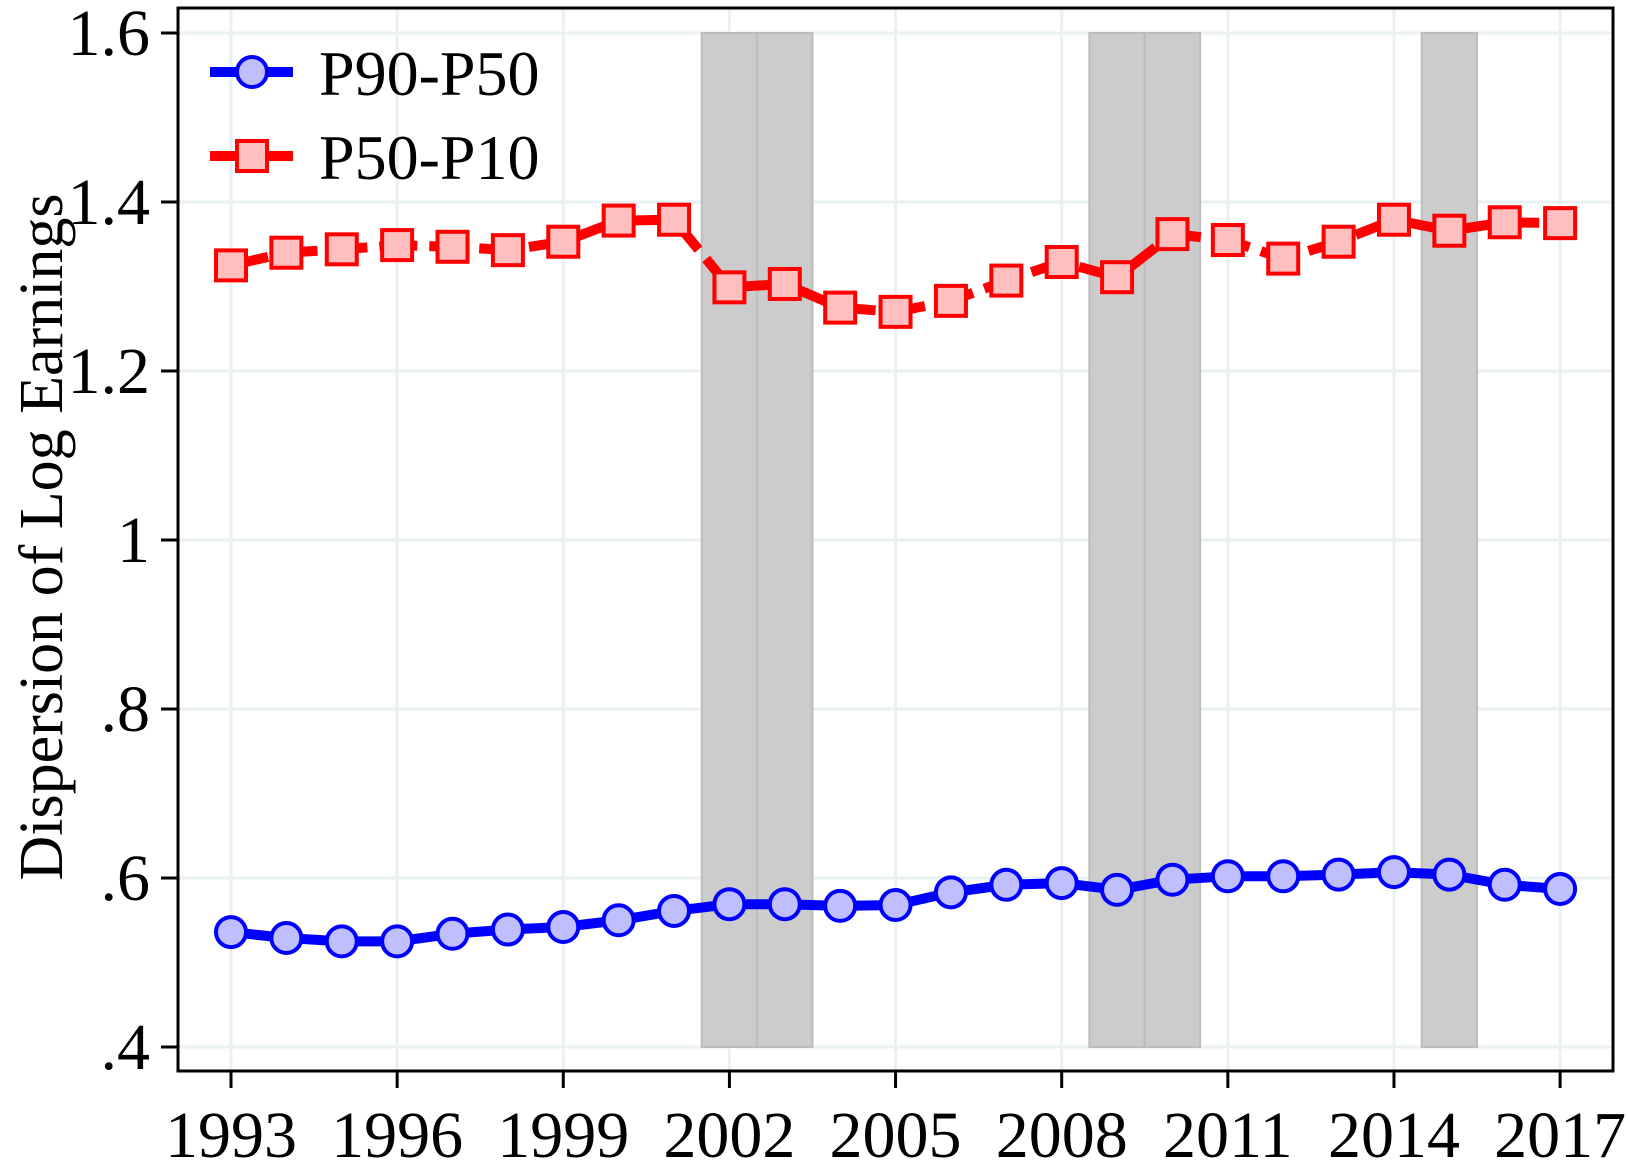  What do you see at coordinates (126, 878) in the screenshot?
I see `y-tick-label: .6` at bounding box center [126, 878].